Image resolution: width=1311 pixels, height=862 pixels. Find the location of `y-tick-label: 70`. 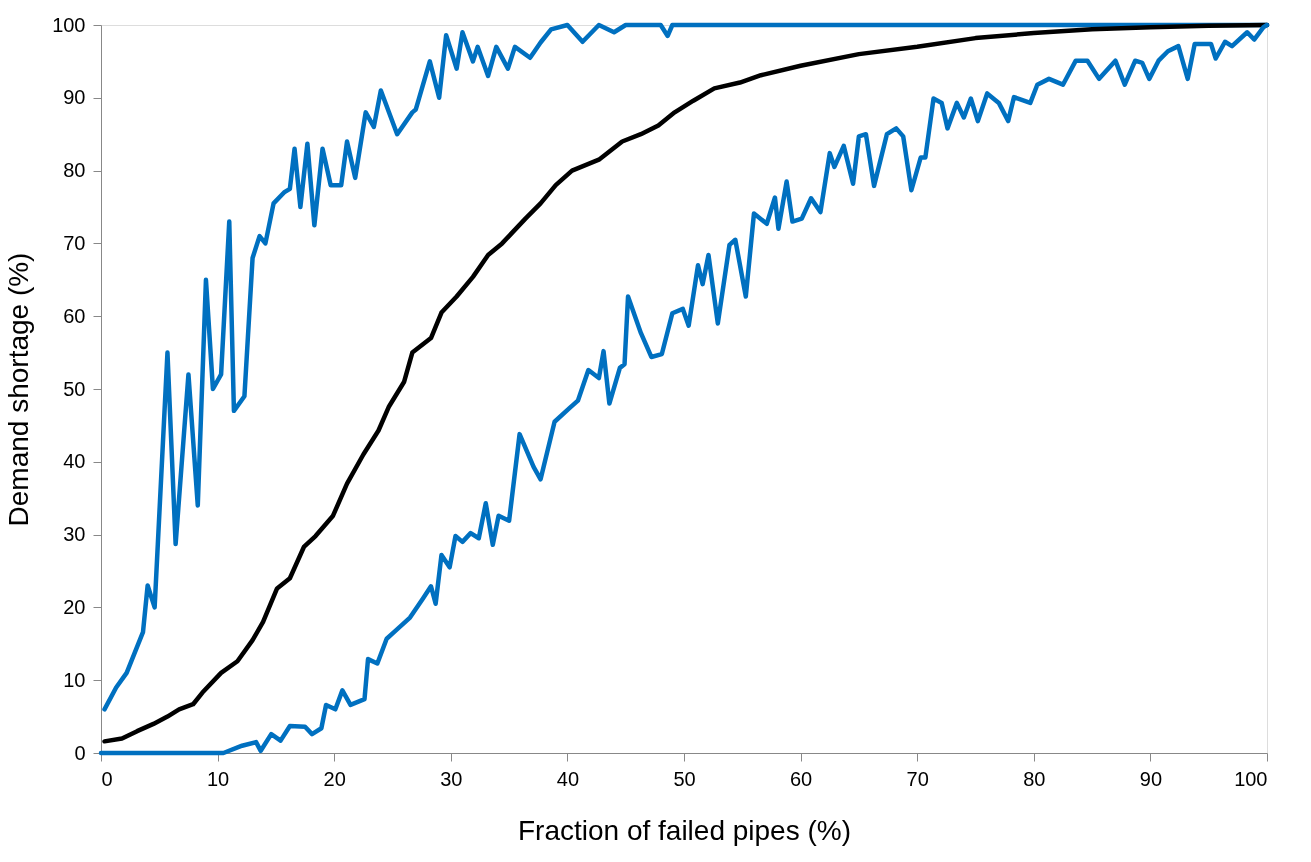

y-tick-label: 70 is located at coordinates (74, 242).